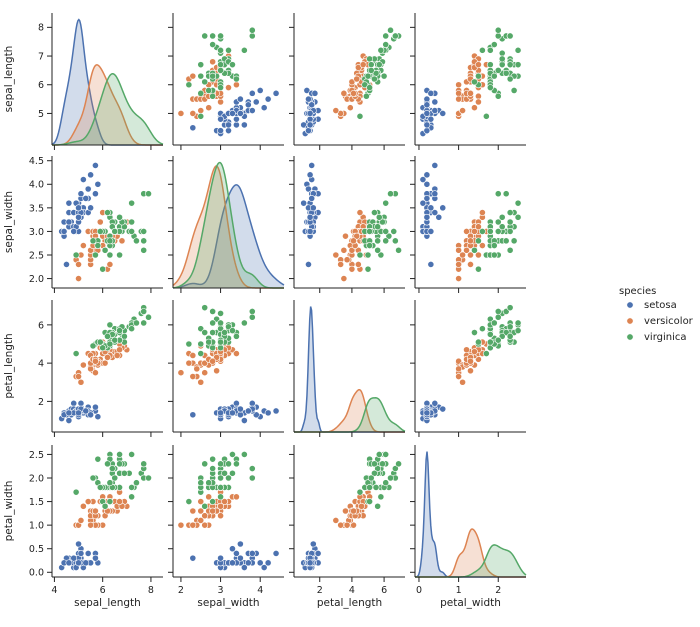  I want to click on y-axis-label: petal_length, so click(9, 365).